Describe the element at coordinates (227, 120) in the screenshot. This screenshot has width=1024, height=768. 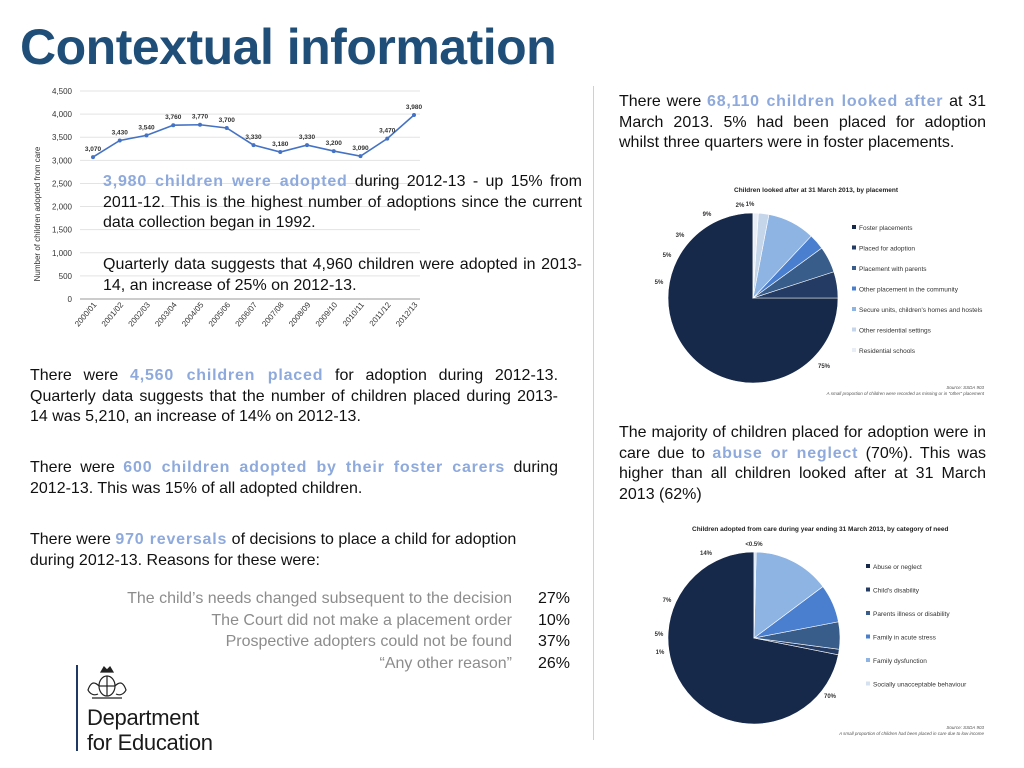
I see `data-label: 3,700` at that location.